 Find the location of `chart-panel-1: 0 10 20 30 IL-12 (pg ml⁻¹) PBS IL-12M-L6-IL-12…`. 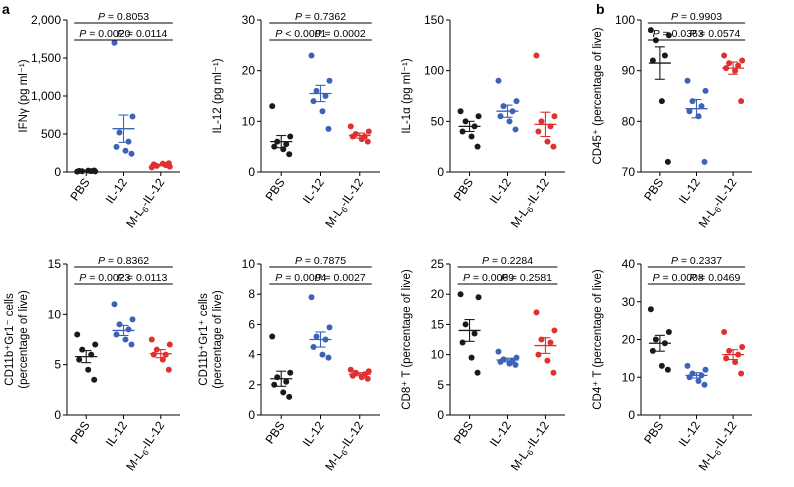

chart-panel-1: 0 10 20 30 IL-12 (pg ml⁻¹) PBS IL-12M-L6-IL-12… is located at coordinates (296, 121).